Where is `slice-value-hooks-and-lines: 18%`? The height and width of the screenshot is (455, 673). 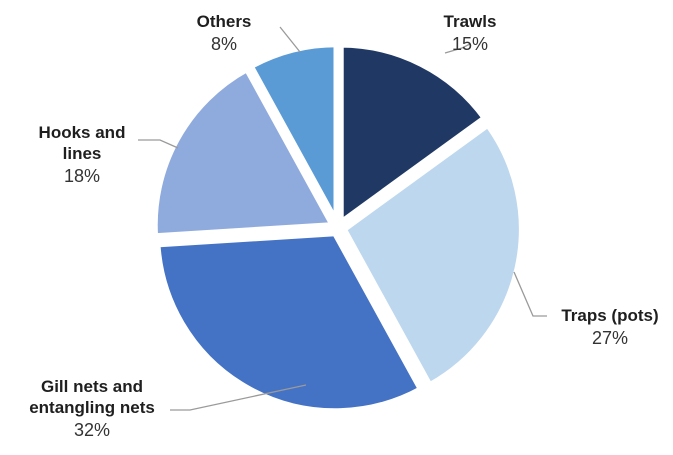 slice-value-hooks-and-lines: 18% is located at coordinates (82, 176).